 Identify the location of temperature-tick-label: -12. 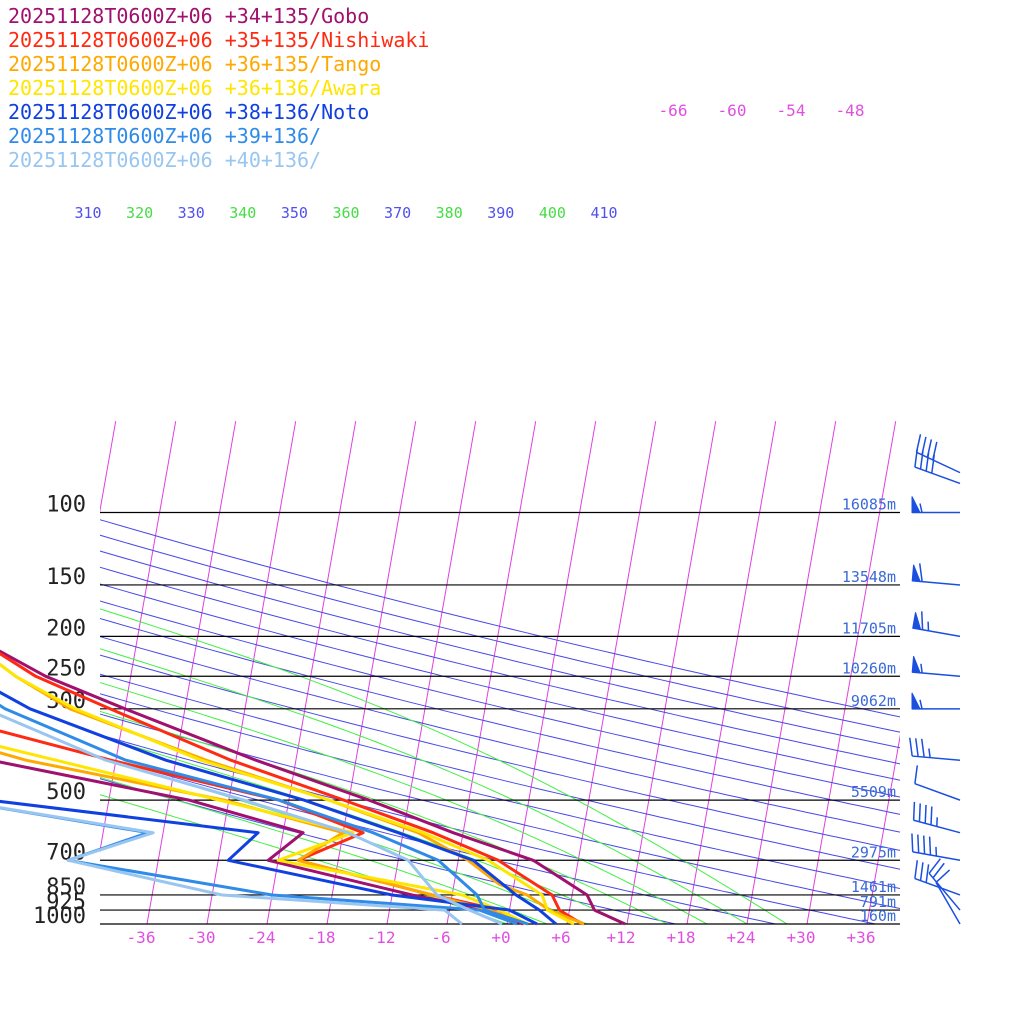
(381, 937).